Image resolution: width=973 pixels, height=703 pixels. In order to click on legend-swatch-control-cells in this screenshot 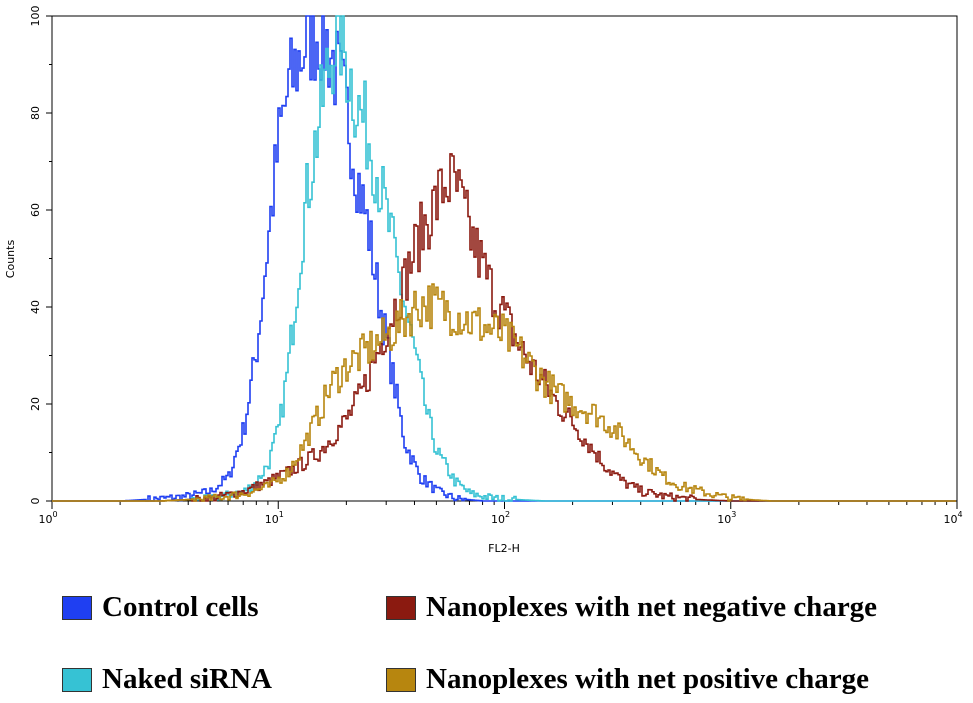, I will do `click(77, 607)`.